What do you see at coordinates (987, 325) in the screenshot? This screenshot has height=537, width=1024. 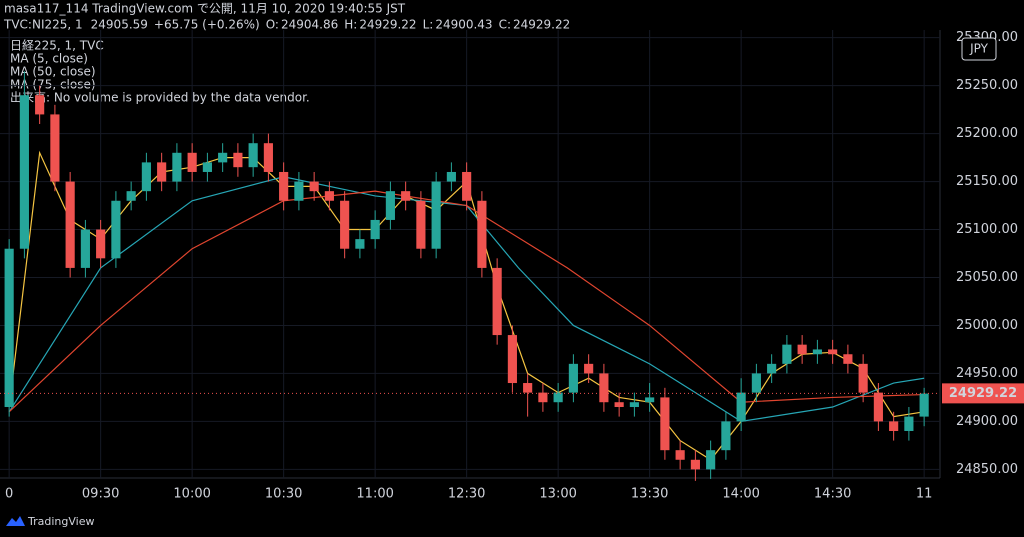 I see `y-tick-label: 25000.00` at bounding box center [987, 325].